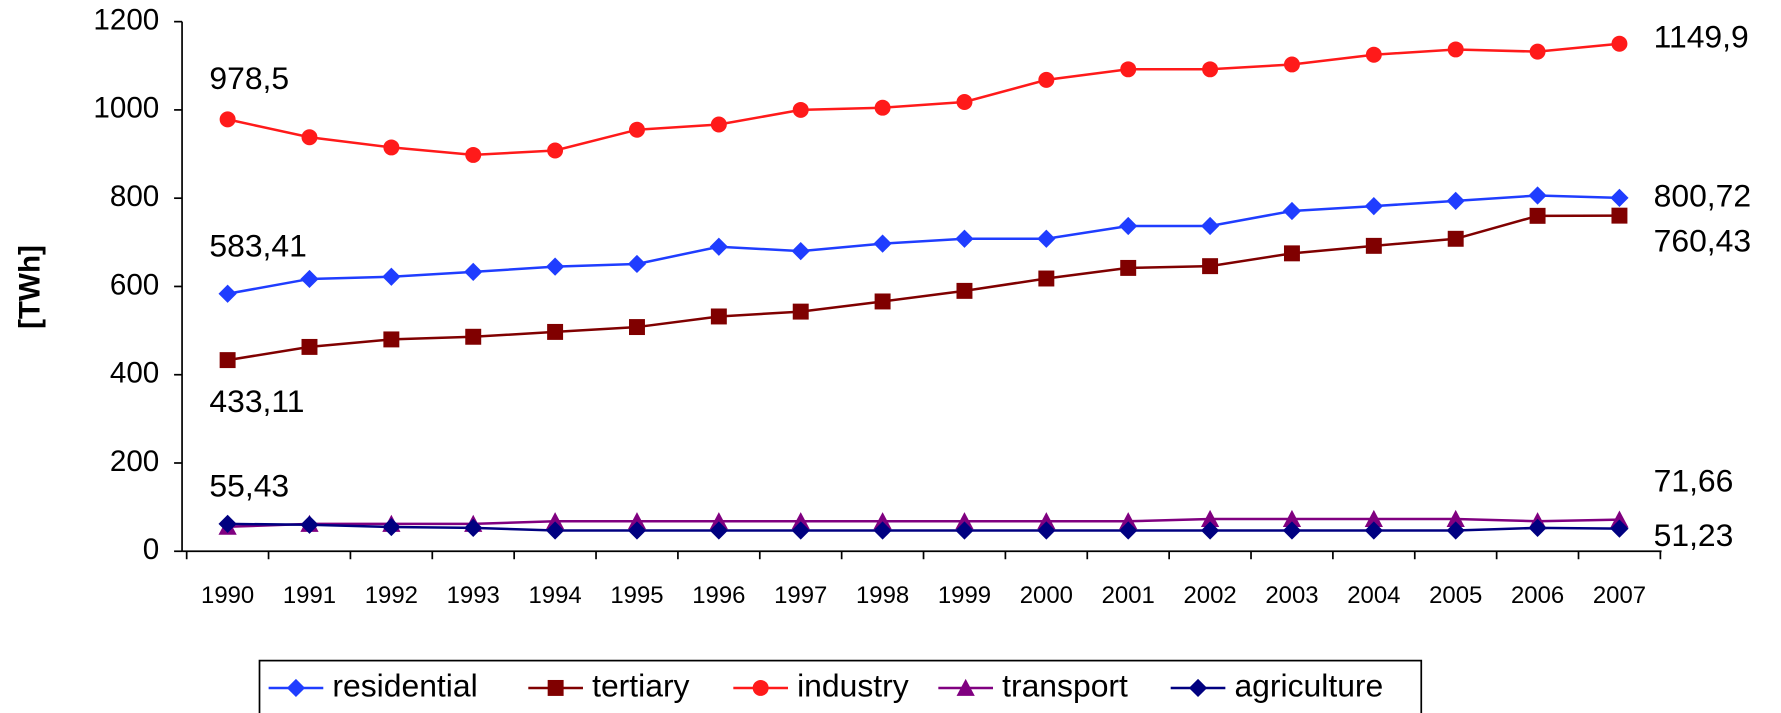 This screenshot has height=713, width=1781. I want to click on y-tick-label: 600, so click(134, 284).